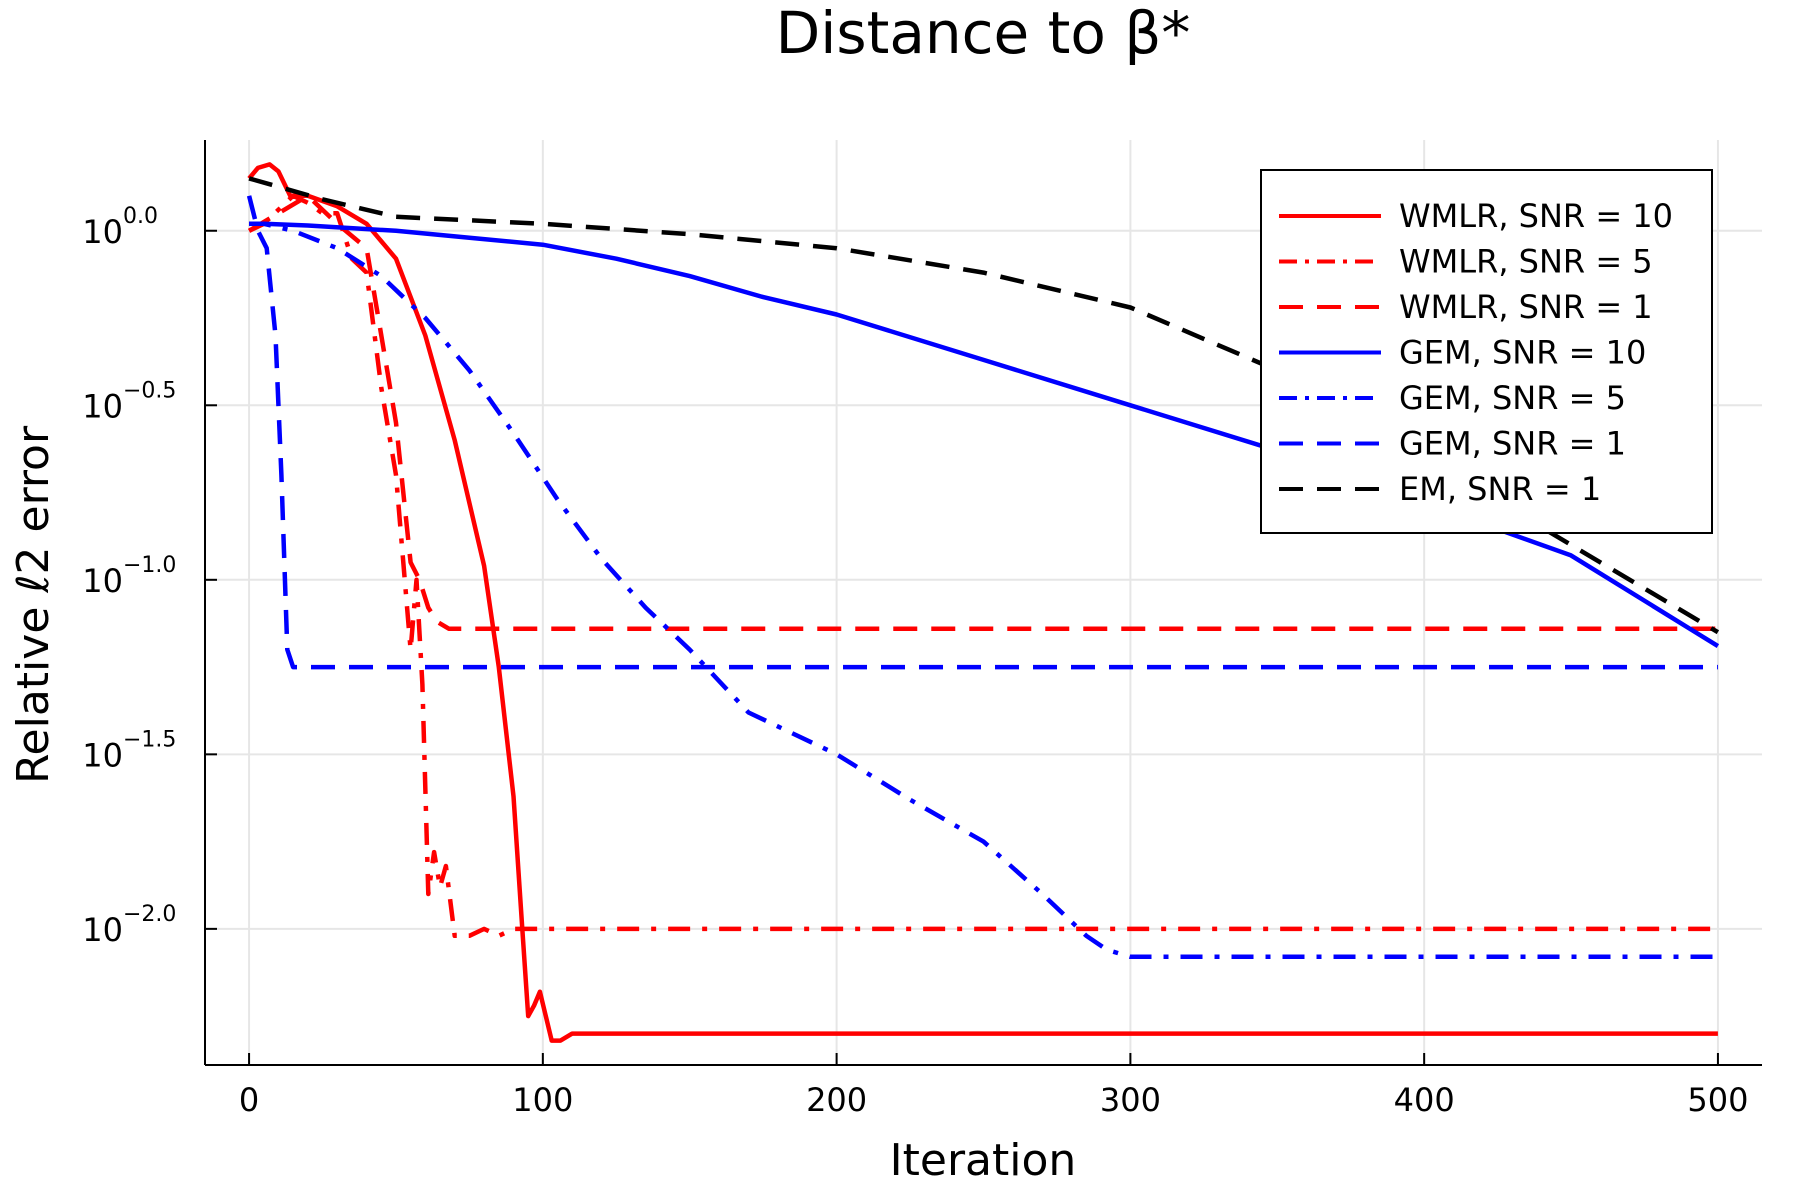 Image resolution: width=1800 pixels, height=1200 pixels. What do you see at coordinates (149, 390) in the screenshot?
I see `y-tick-exponent: −0.5` at bounding box center [149, 390].